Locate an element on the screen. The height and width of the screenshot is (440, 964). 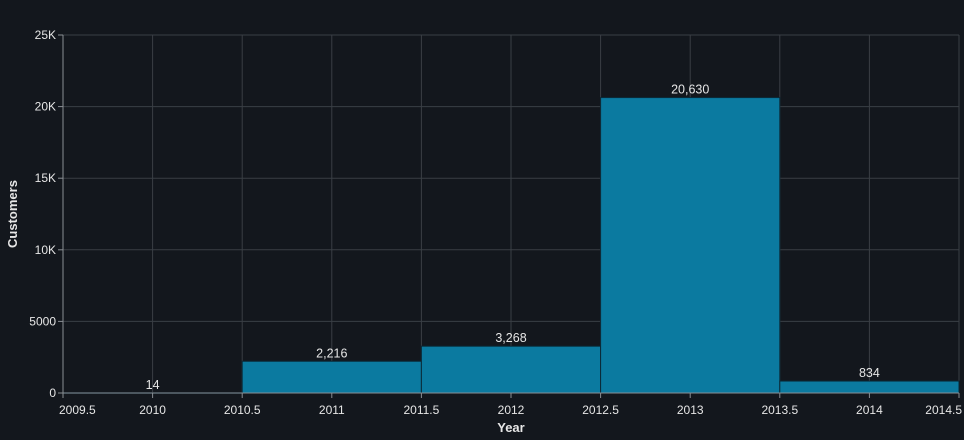
x-tick-label: 2011 is located at coordinates (332, 410).